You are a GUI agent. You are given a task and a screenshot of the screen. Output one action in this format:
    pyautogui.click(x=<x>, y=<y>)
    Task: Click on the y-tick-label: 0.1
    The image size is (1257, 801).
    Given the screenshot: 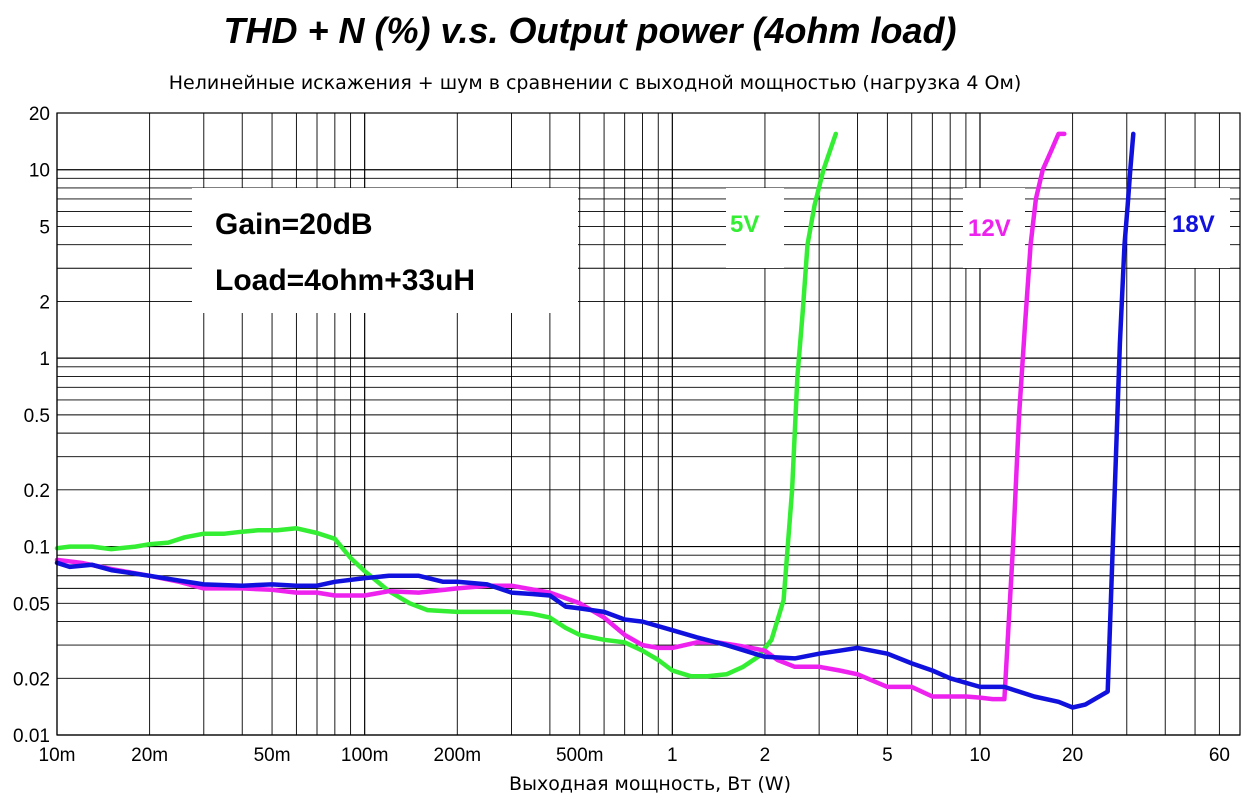 What is the action you would take?
    pyautogui.click(x=37, y=548)
    